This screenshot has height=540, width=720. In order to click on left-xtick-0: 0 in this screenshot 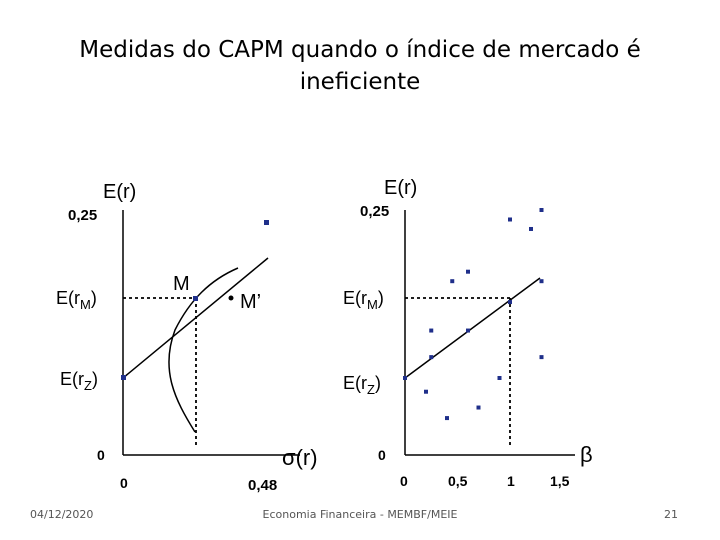, I will do `click(124, 483)`.